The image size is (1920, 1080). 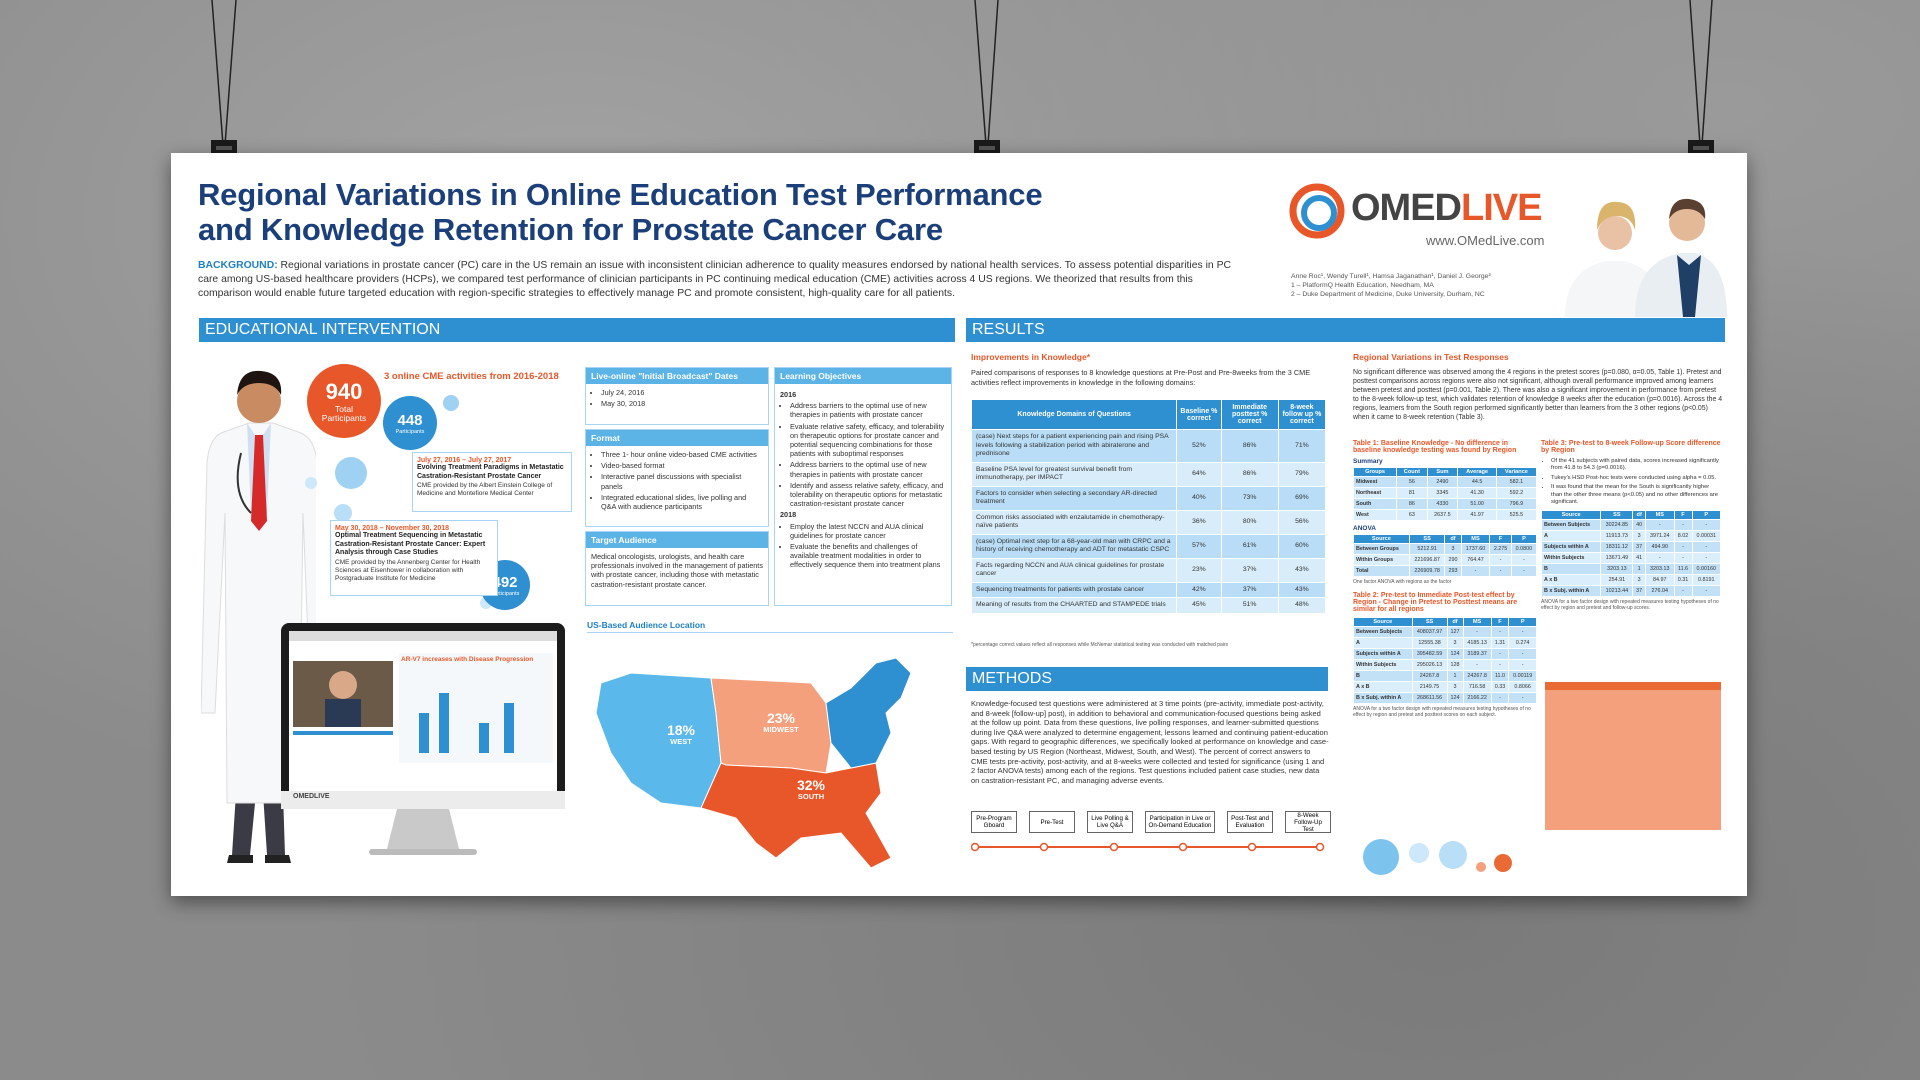 I want to click on column-header: Knowledge Domains of Questions, so click(x=1074, y=414).